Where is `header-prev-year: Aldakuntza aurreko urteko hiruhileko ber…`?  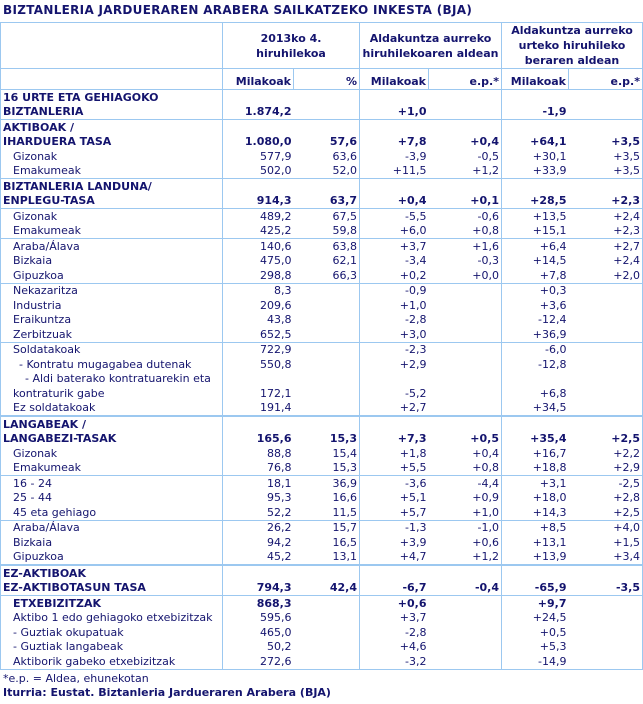 header-prev-year: Aldakuntza aurreko urteko hiruhileko ber… is located at coordinates (572, 45).